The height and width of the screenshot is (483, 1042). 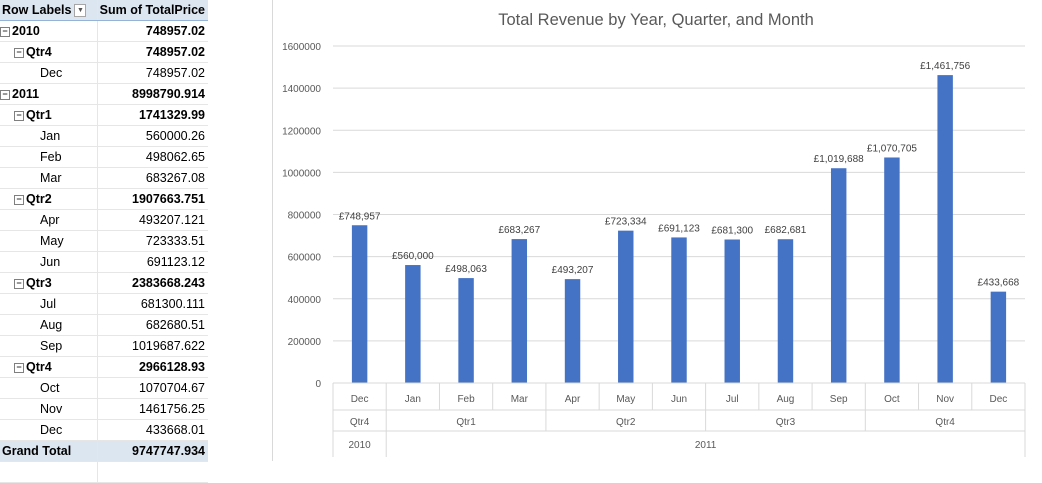 What do you see at coordinates (305, 216) in the screenshot?
I see `y-tick-label: 800000` at bounding box center [305, 216].